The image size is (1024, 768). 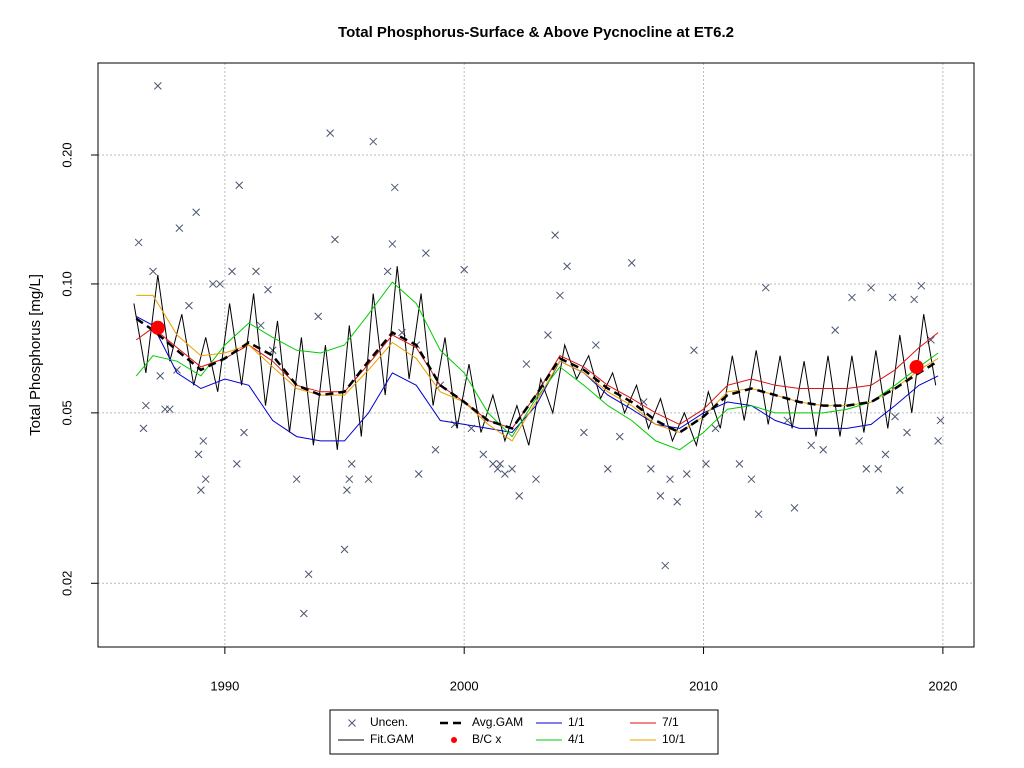 What do you see at coordinates (576, 739) in the screenshot?
I see `legend-label: 4/1` at bounding box center [576, 739].